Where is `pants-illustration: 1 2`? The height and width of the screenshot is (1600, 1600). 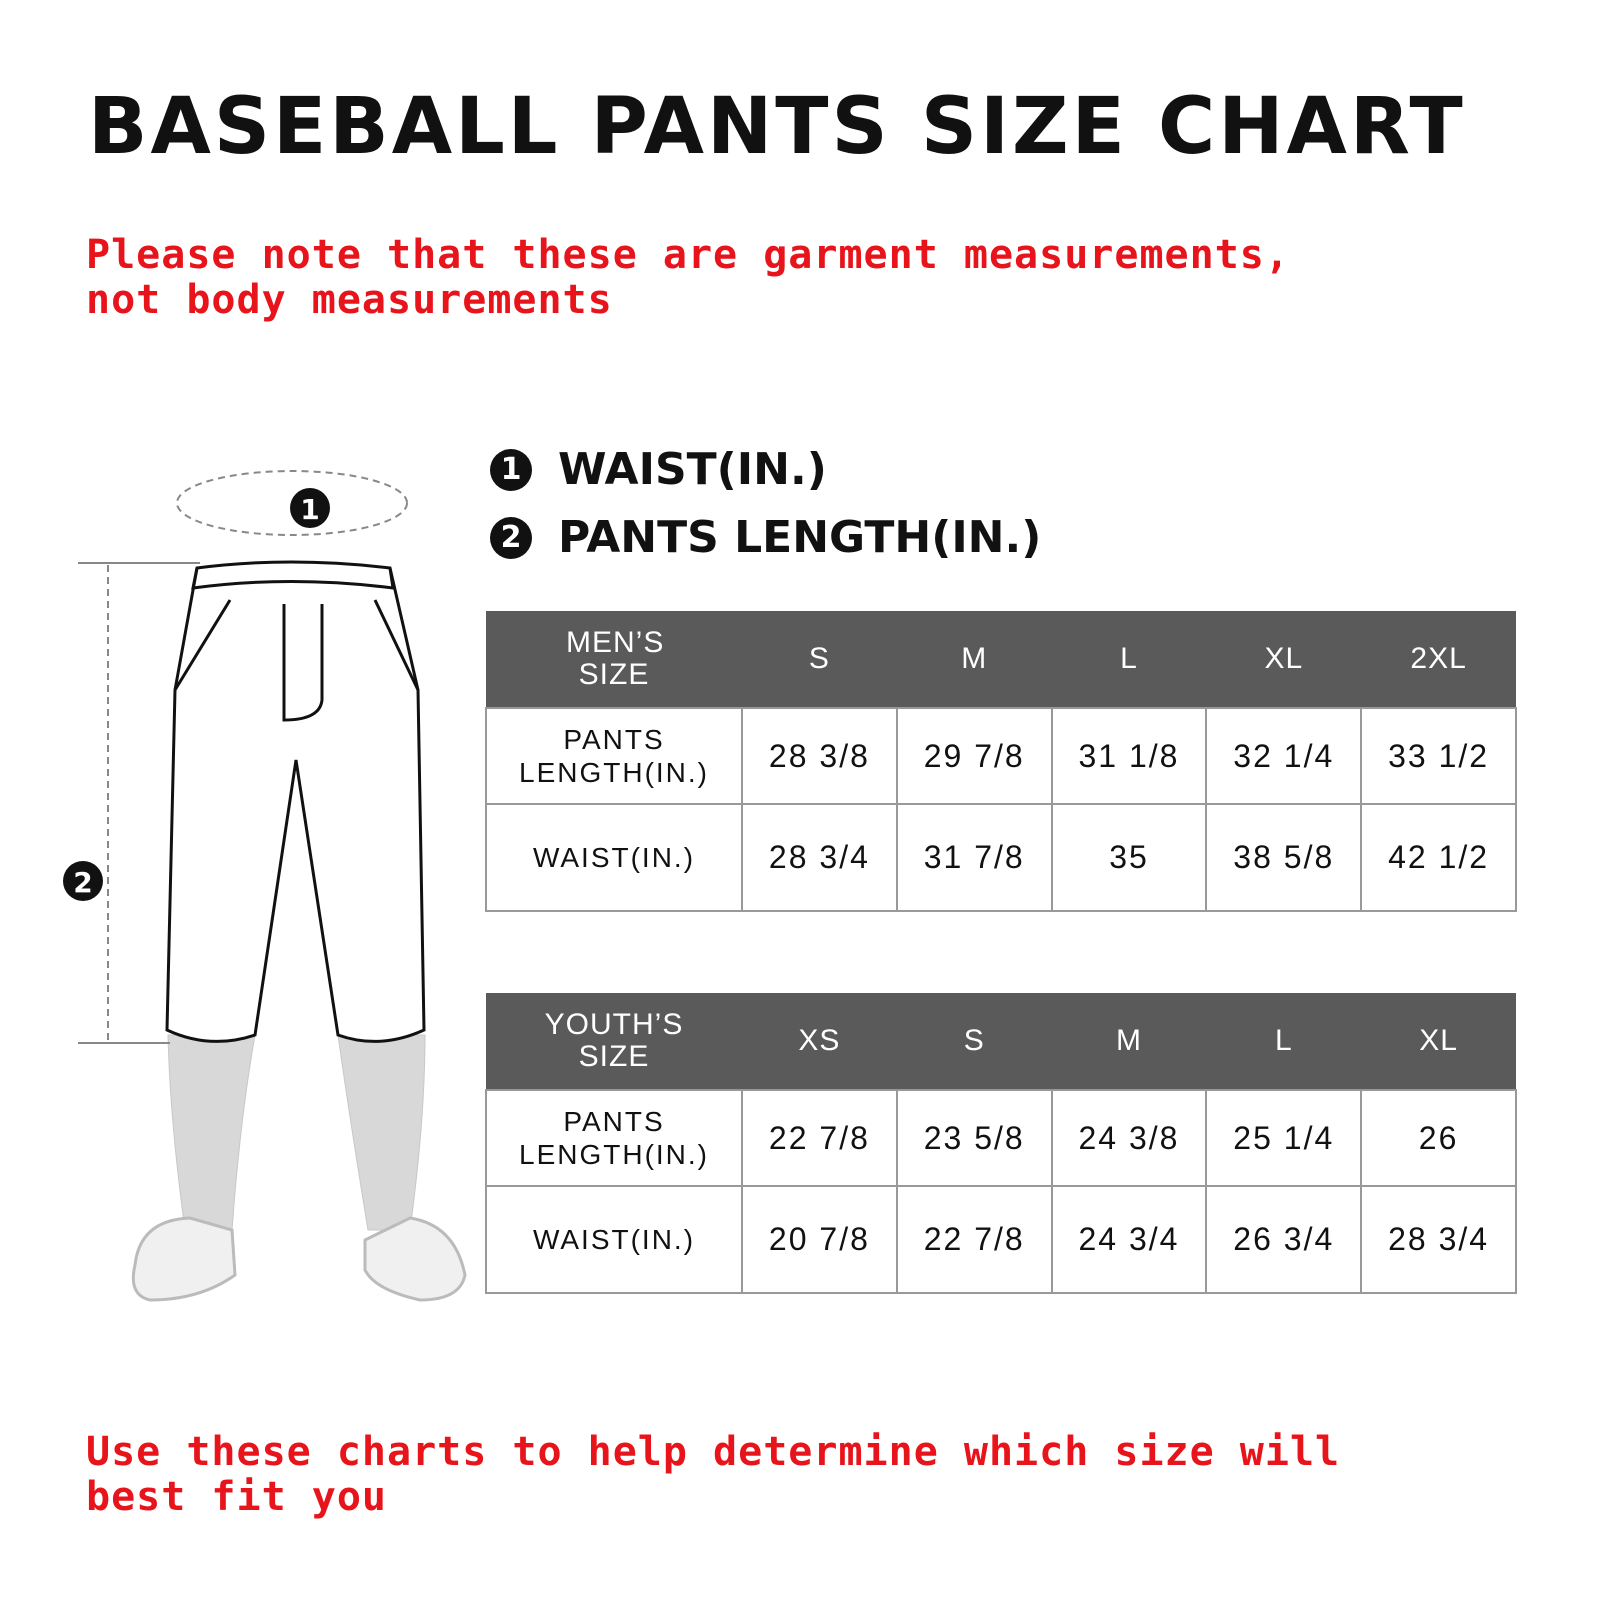 pants-illustration: 1 2 is located at coordinates (265, 886).